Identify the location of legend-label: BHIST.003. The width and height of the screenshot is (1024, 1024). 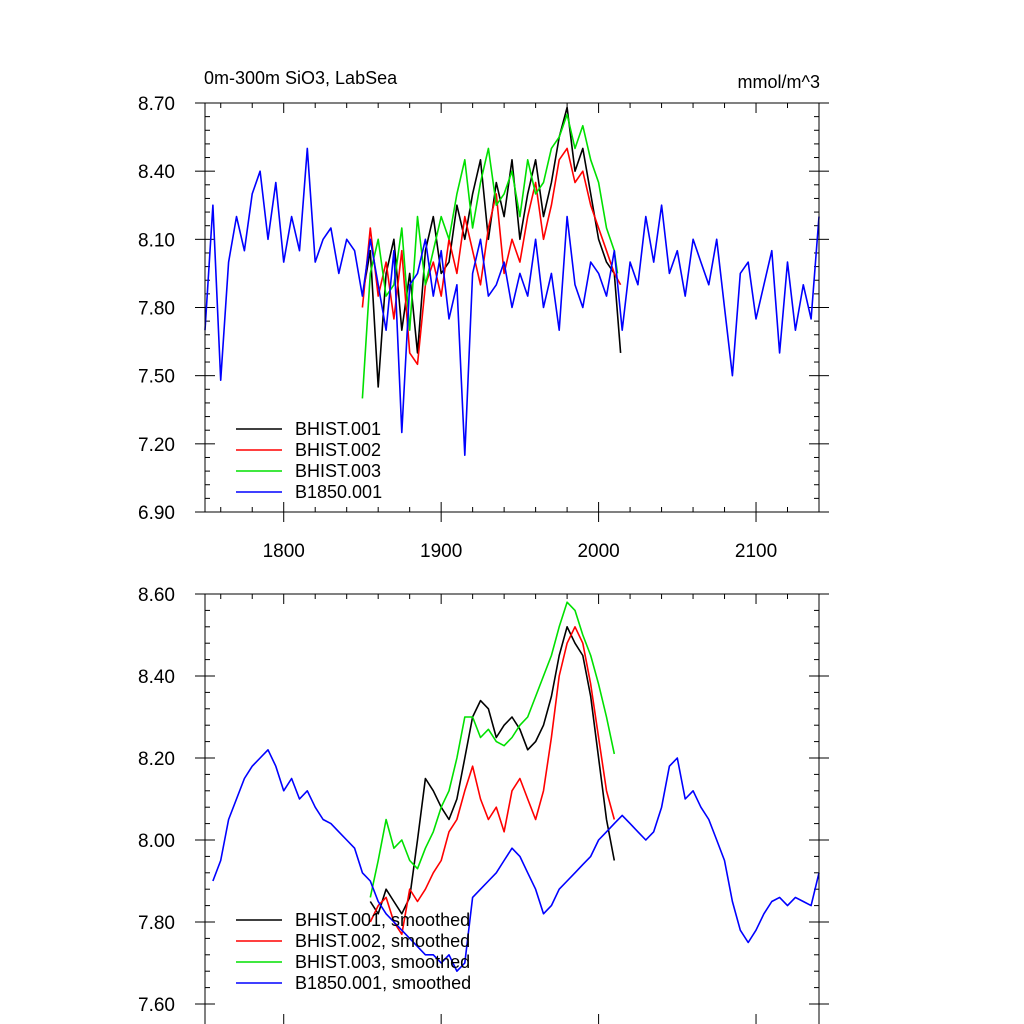
(338, 471).